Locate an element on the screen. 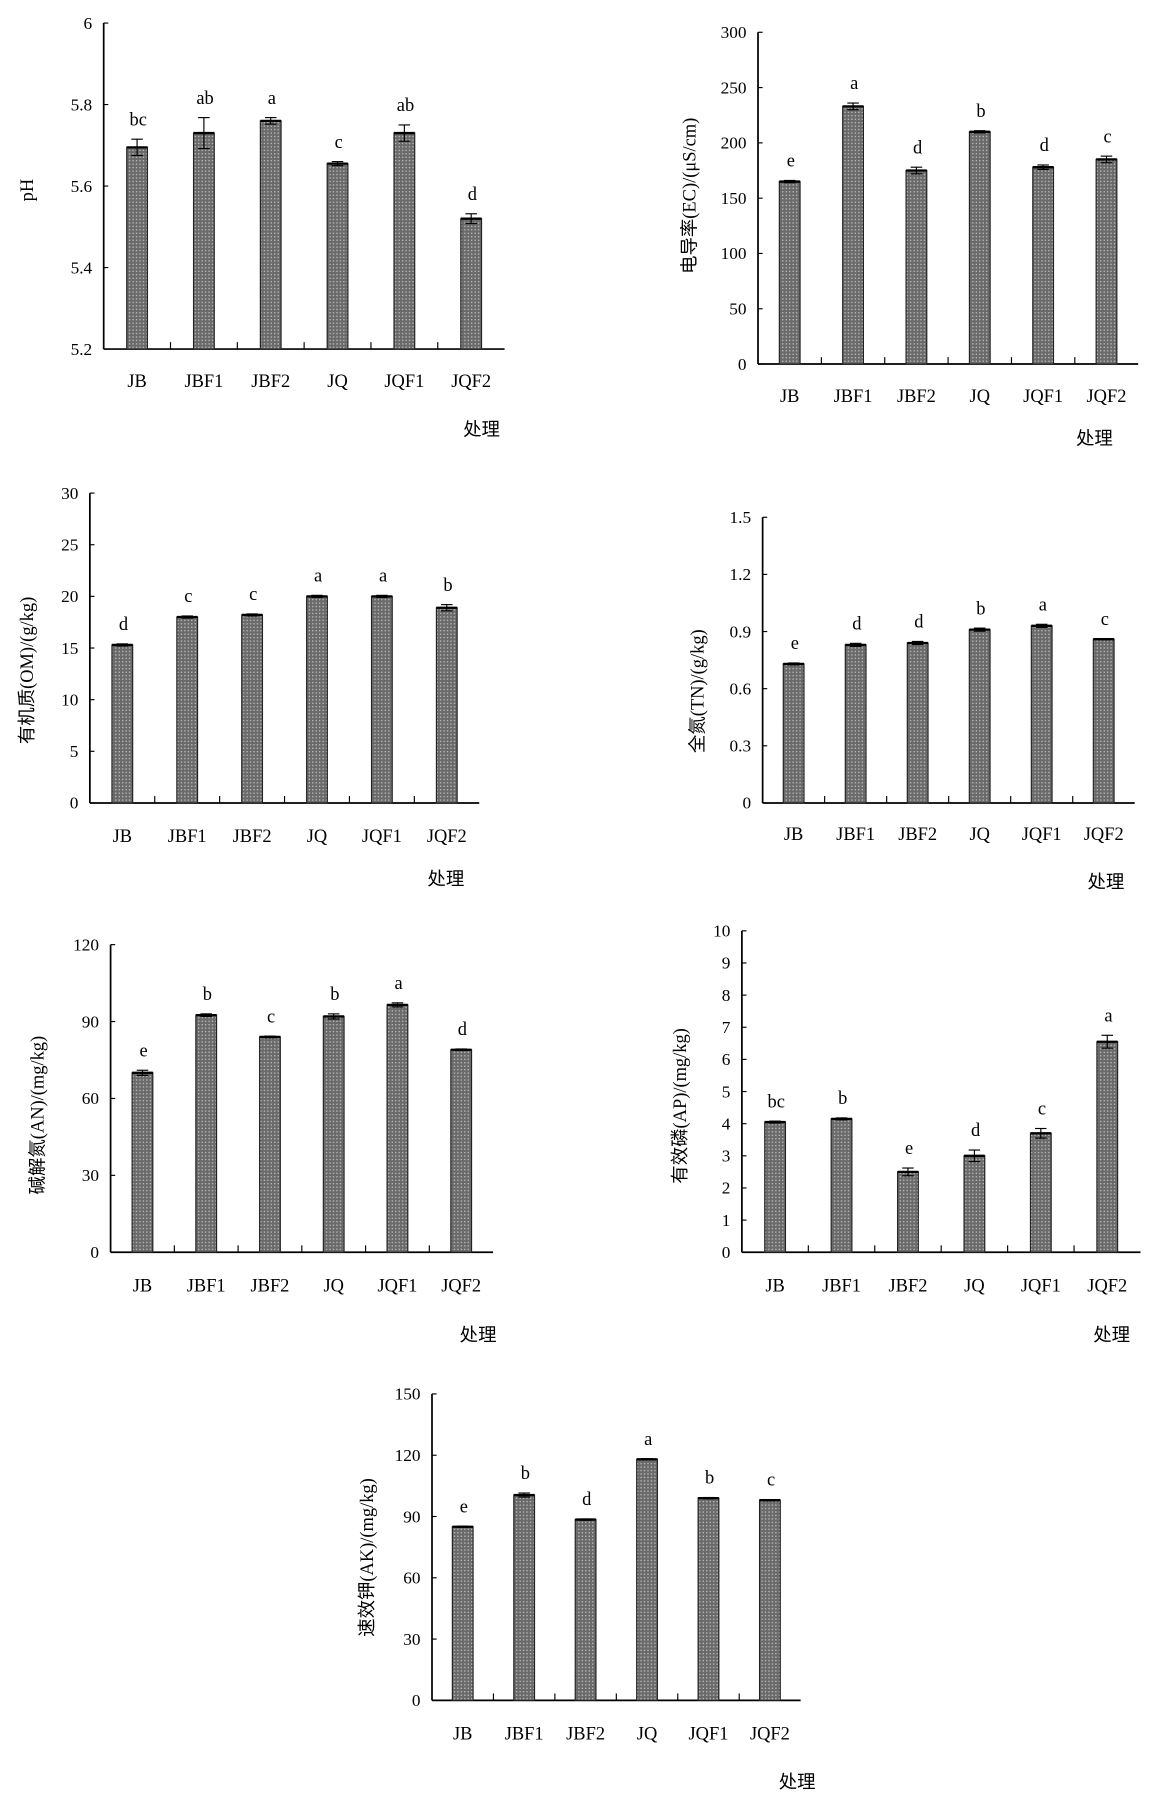 This screenshot has height=1796, width=1152. y-tick-label: 250 is located at coordinates (734, 87).